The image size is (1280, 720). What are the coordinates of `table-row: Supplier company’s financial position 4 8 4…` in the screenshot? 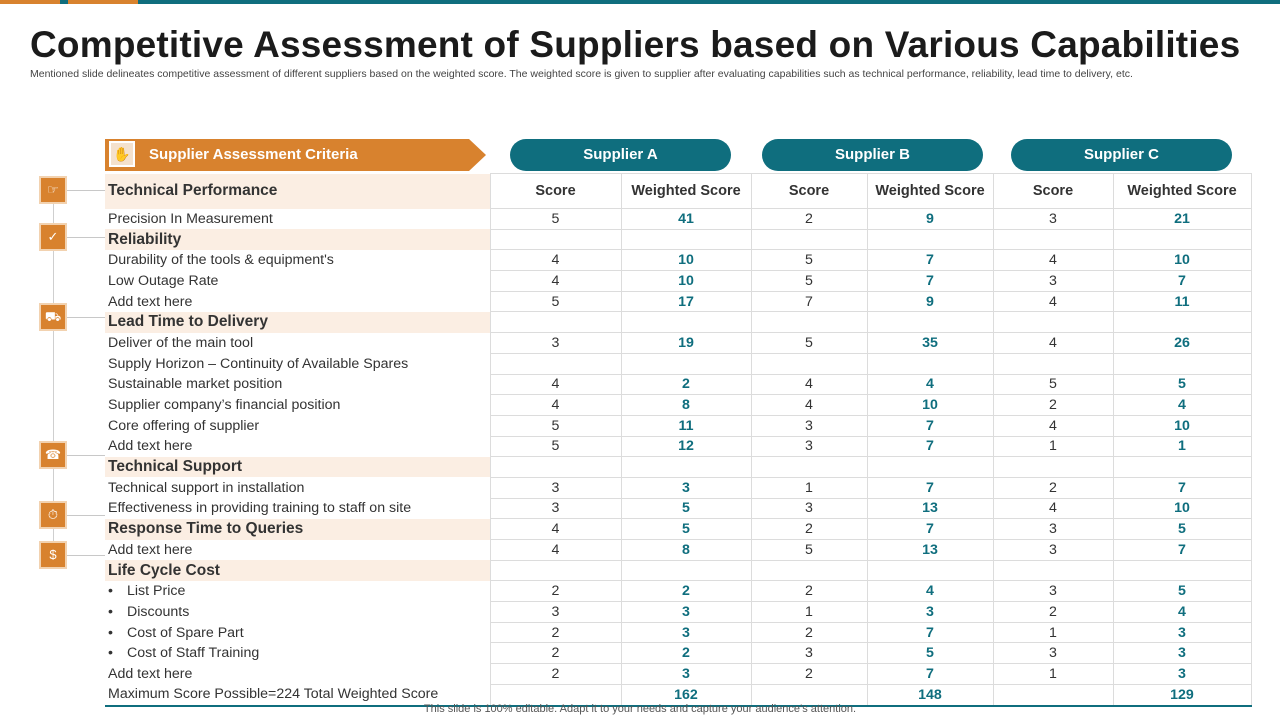 It's located at (678, 405).